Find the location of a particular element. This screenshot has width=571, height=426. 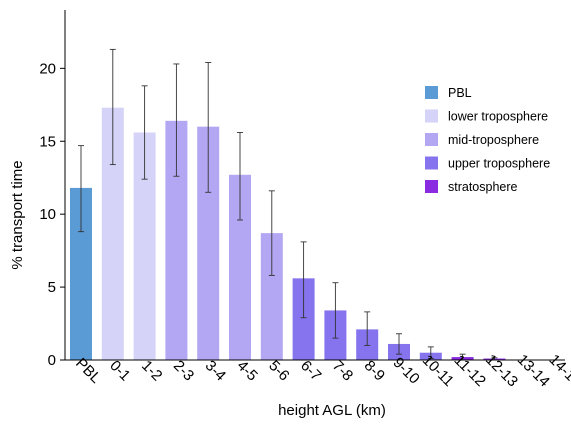

x-tick-label: 12-13 is located at coordinates (501, 370).